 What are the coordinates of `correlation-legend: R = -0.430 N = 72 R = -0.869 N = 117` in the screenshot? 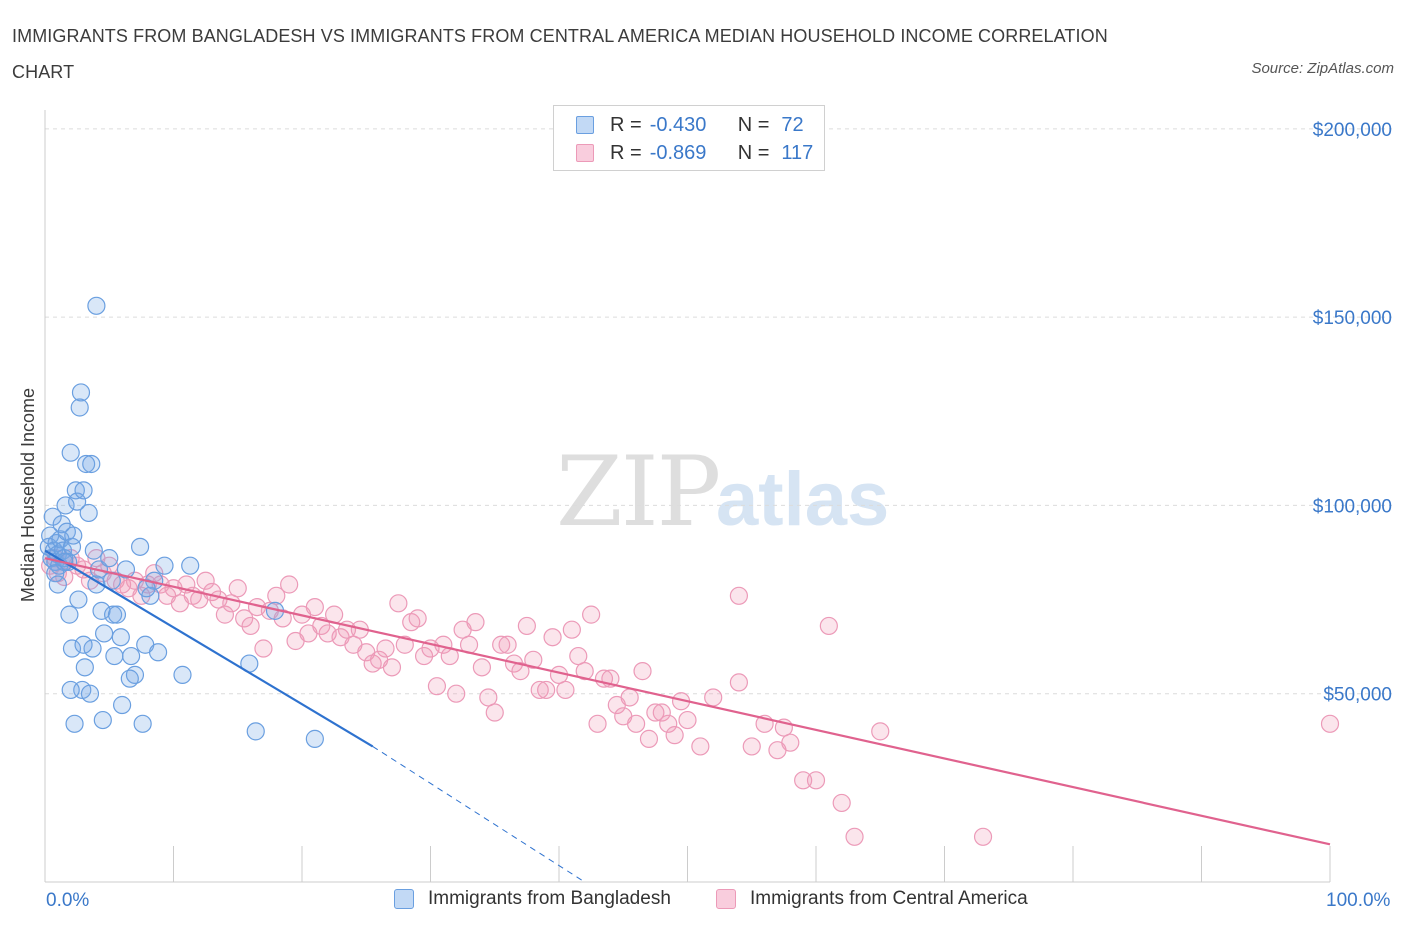 It's located at (689, 138).